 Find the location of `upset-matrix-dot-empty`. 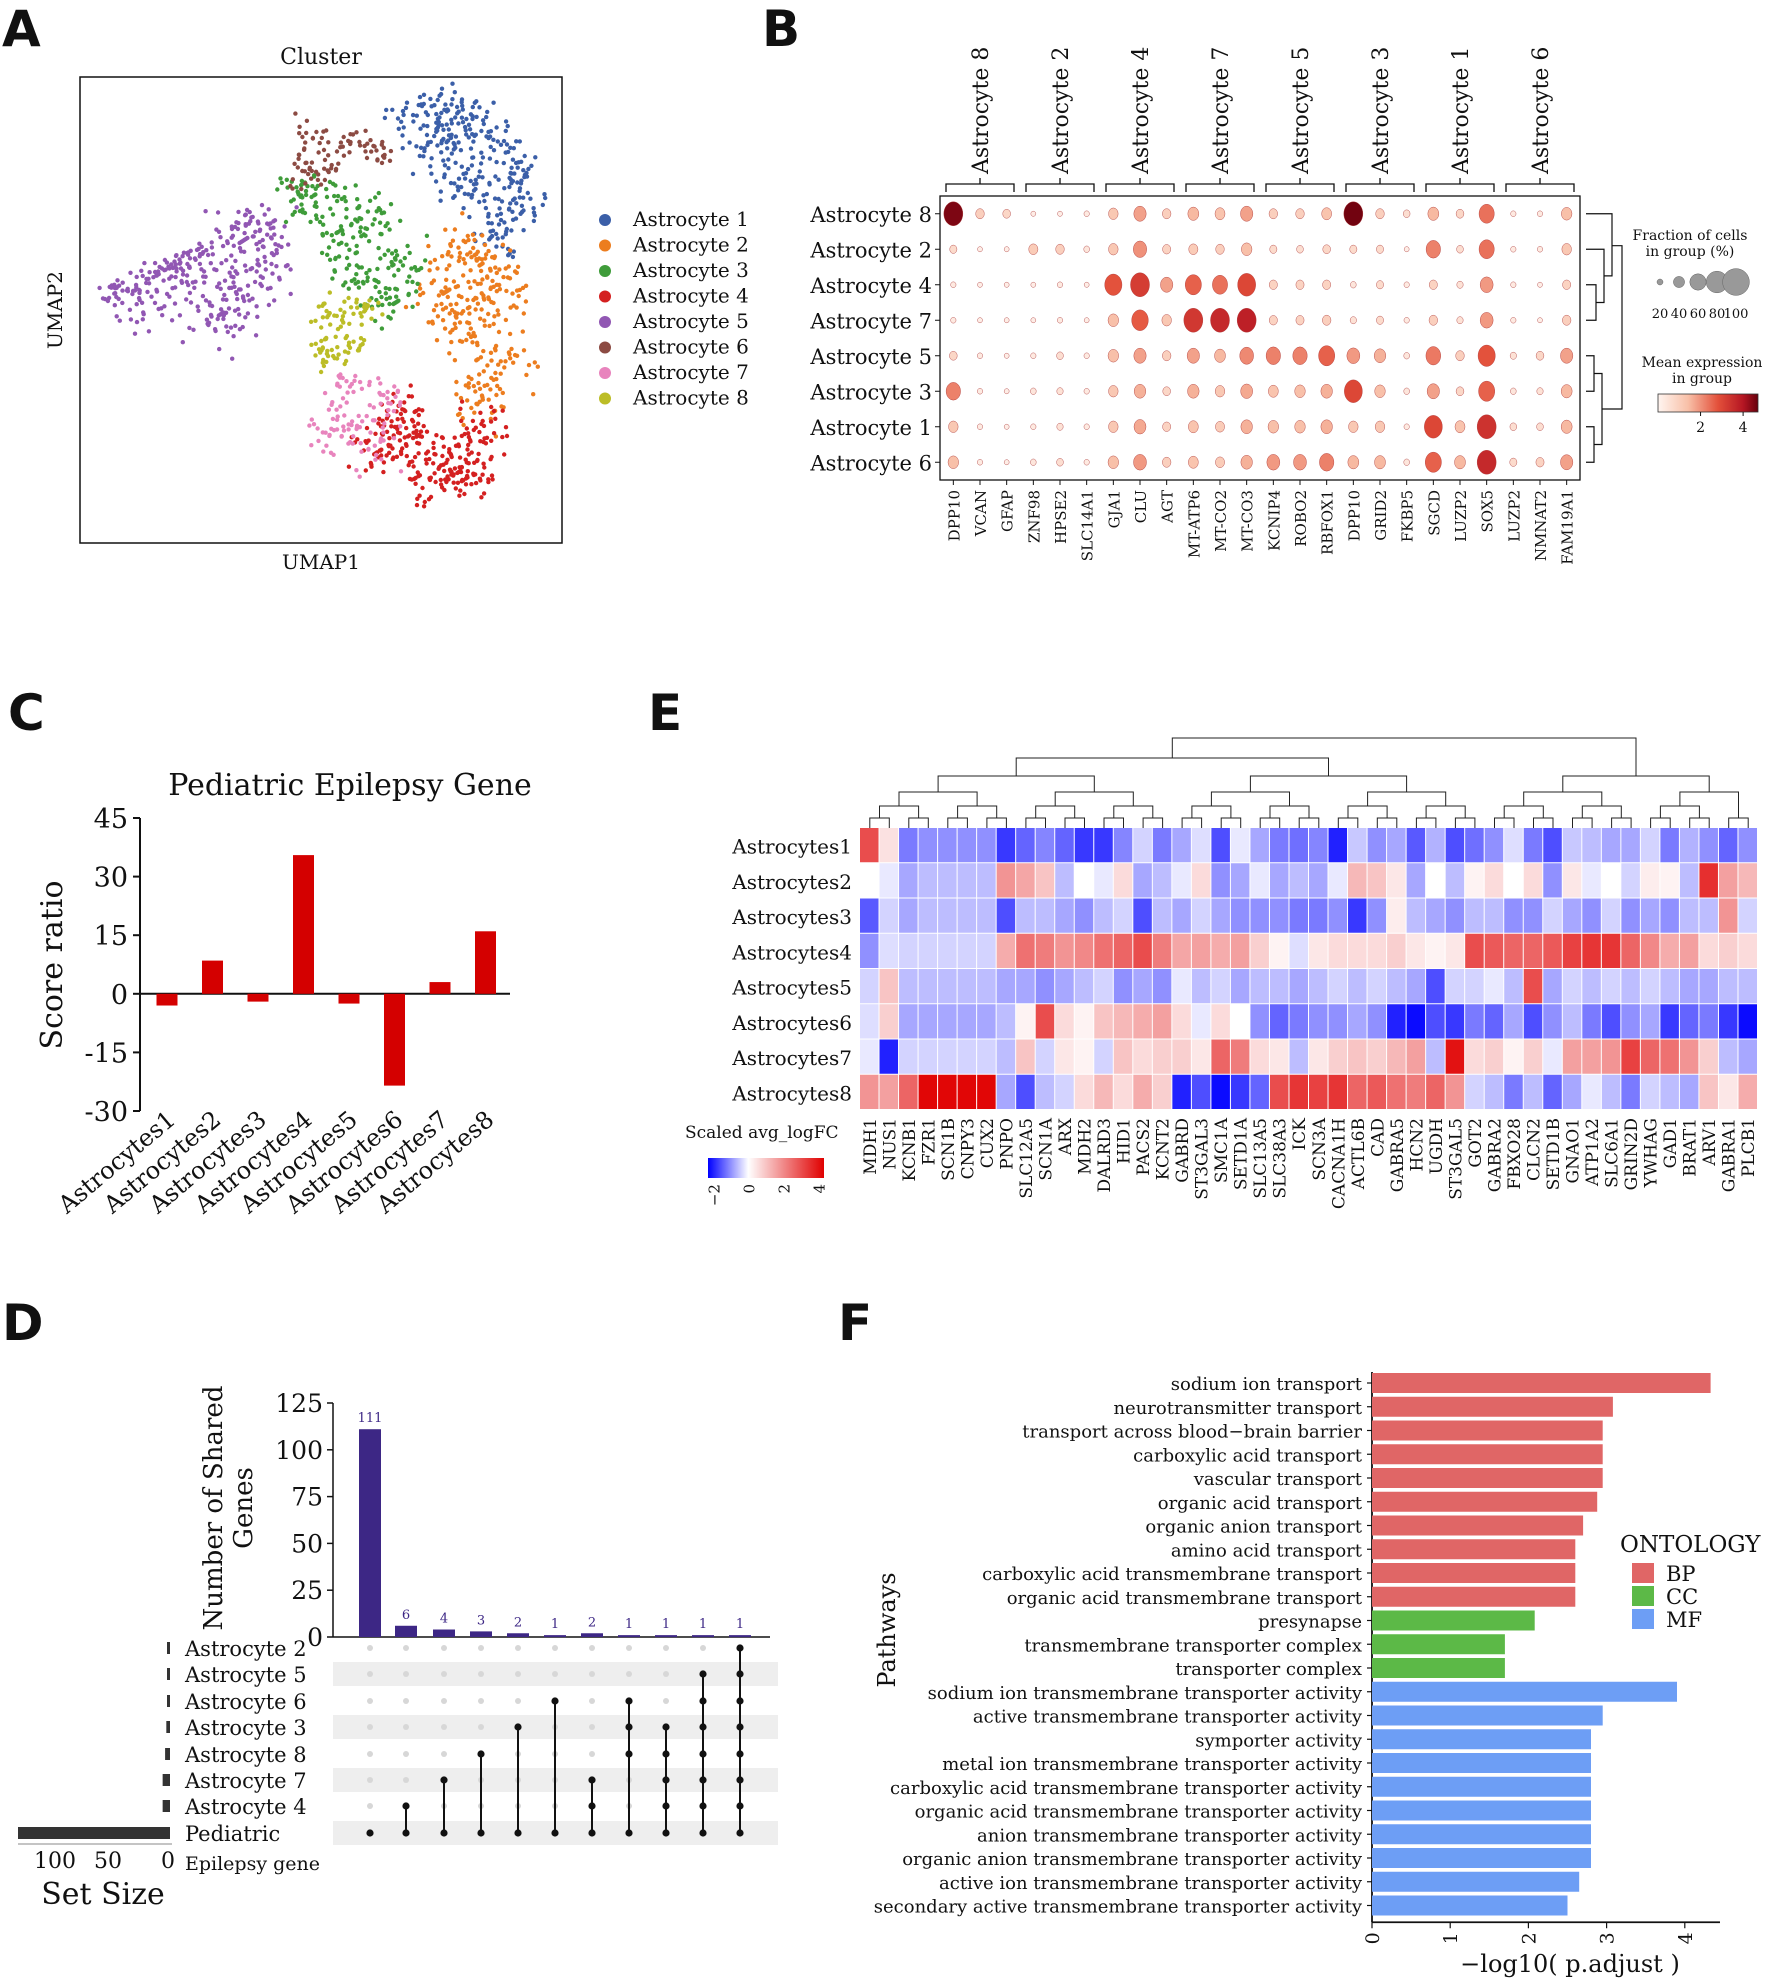

upset-matrix-dot-empty is located at coordinates (592, 1648).